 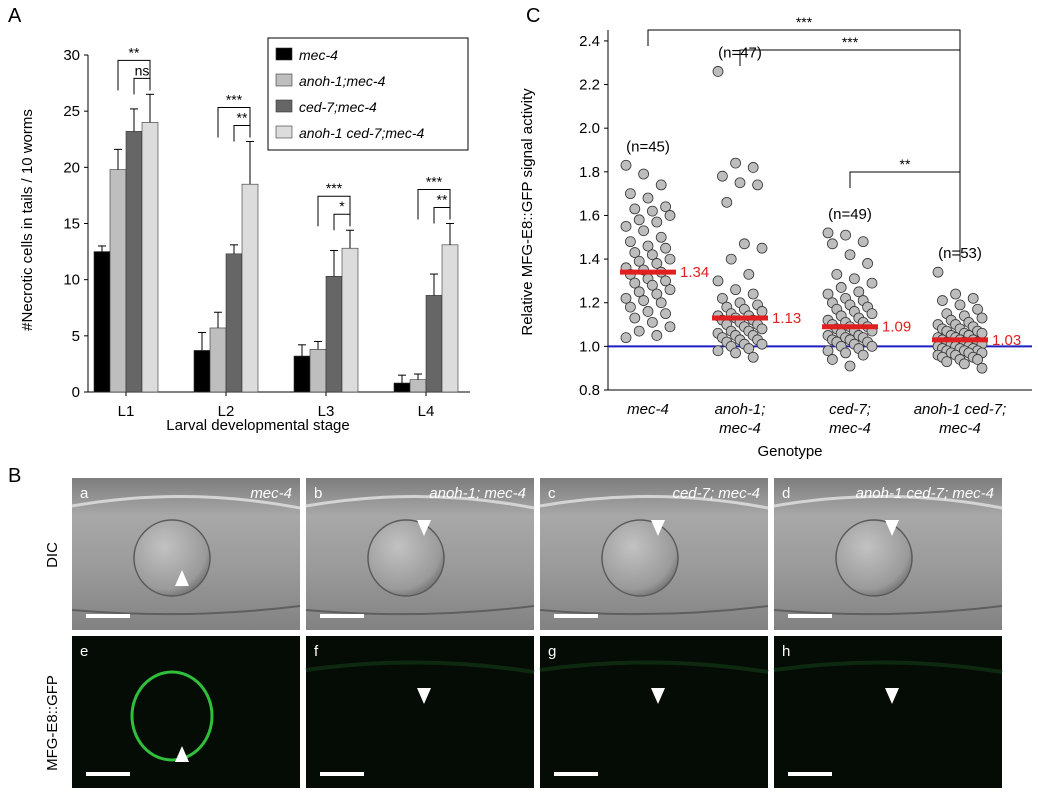 I want to click on x-tick-label: L2, so click(x=226, y=411).